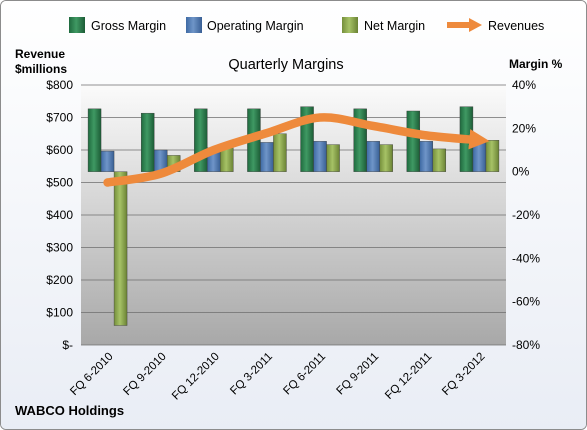  I want to click on legend-label-net-margin: Net Margin, so click(394, 26).